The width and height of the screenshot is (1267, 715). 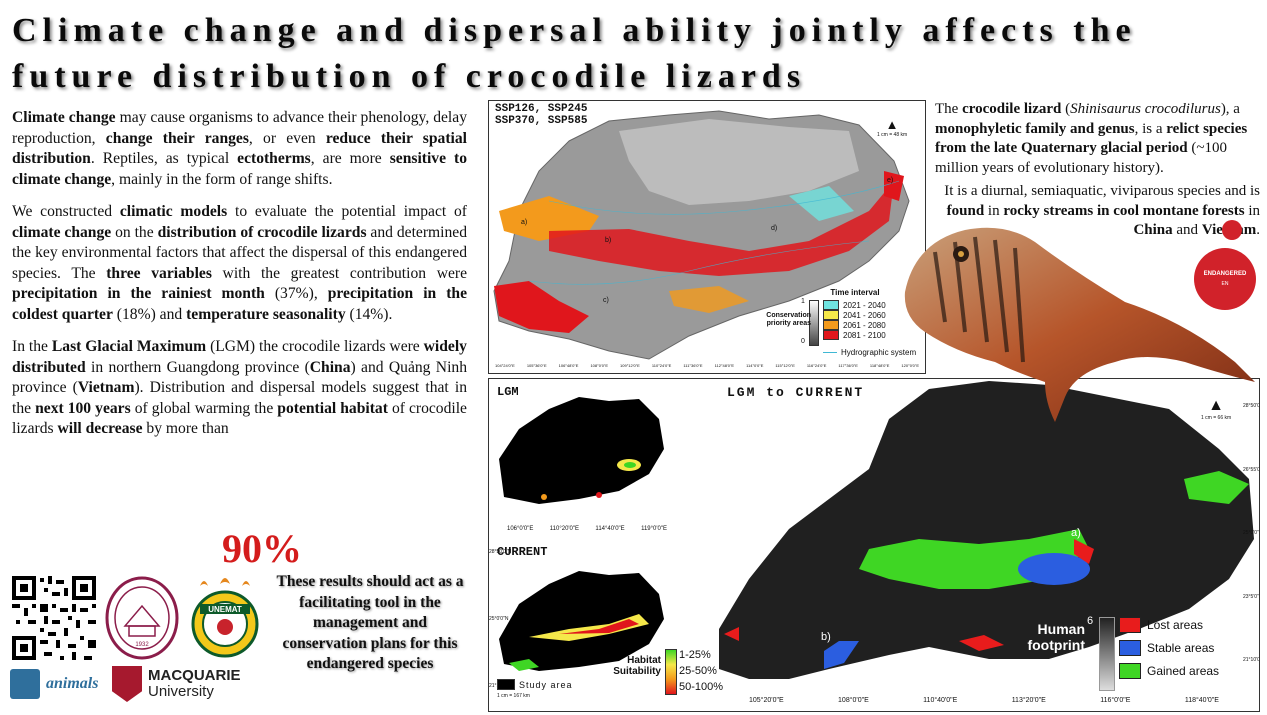 What do you see at coordinates (522, 552) in the screenshot?
I see `current-label: CURRENT` at bounding box center [522, 552].